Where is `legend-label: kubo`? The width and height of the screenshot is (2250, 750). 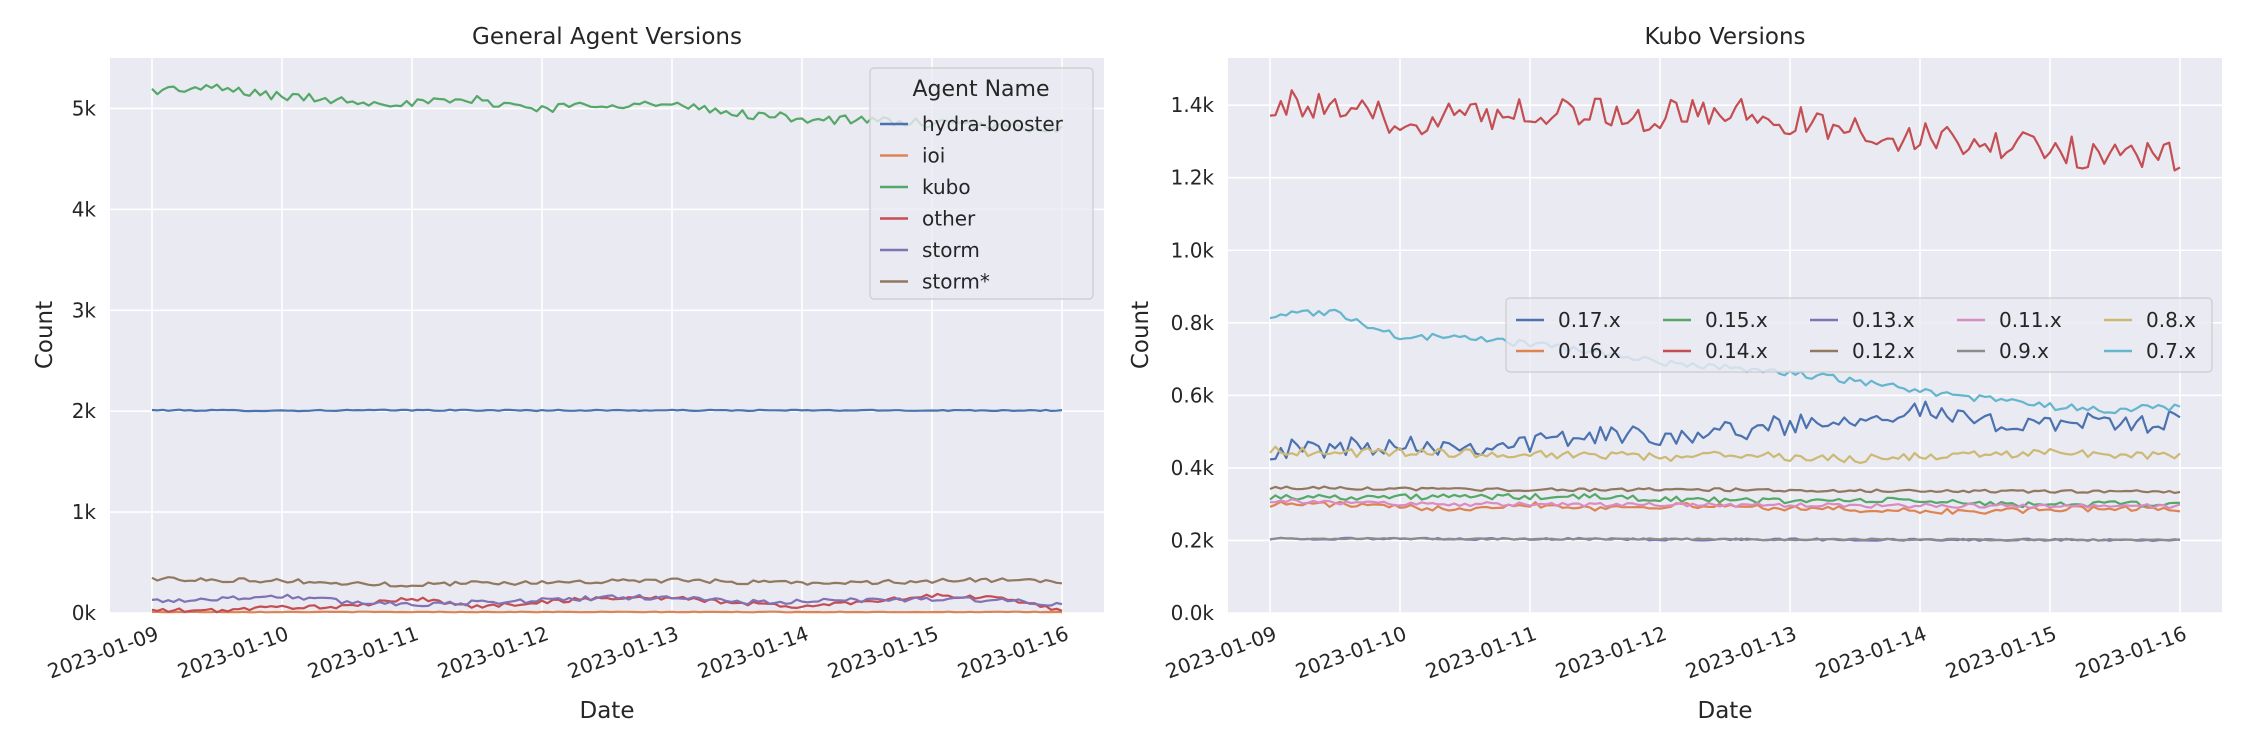 legend-label: kubo is located at coordinates (946, 187).